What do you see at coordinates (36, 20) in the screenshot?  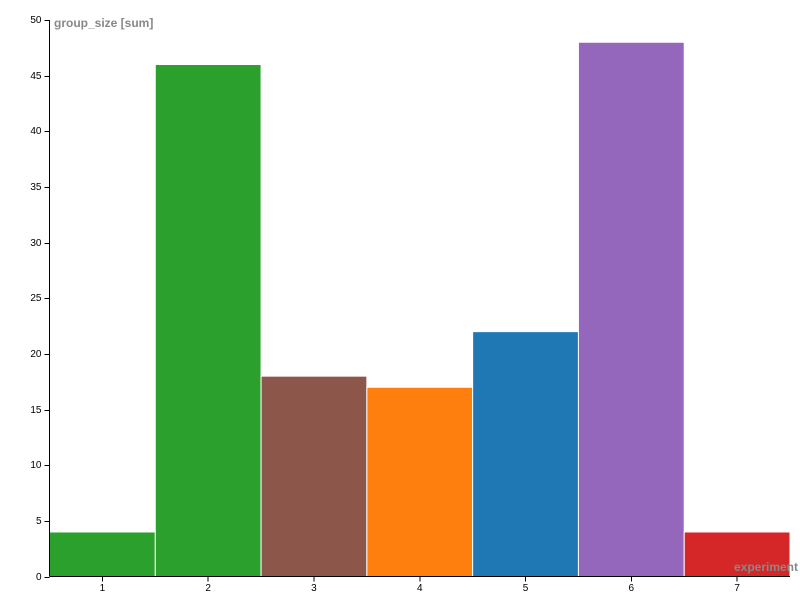 I see `y-tick-label: 50` at bounding box center [36, 20].